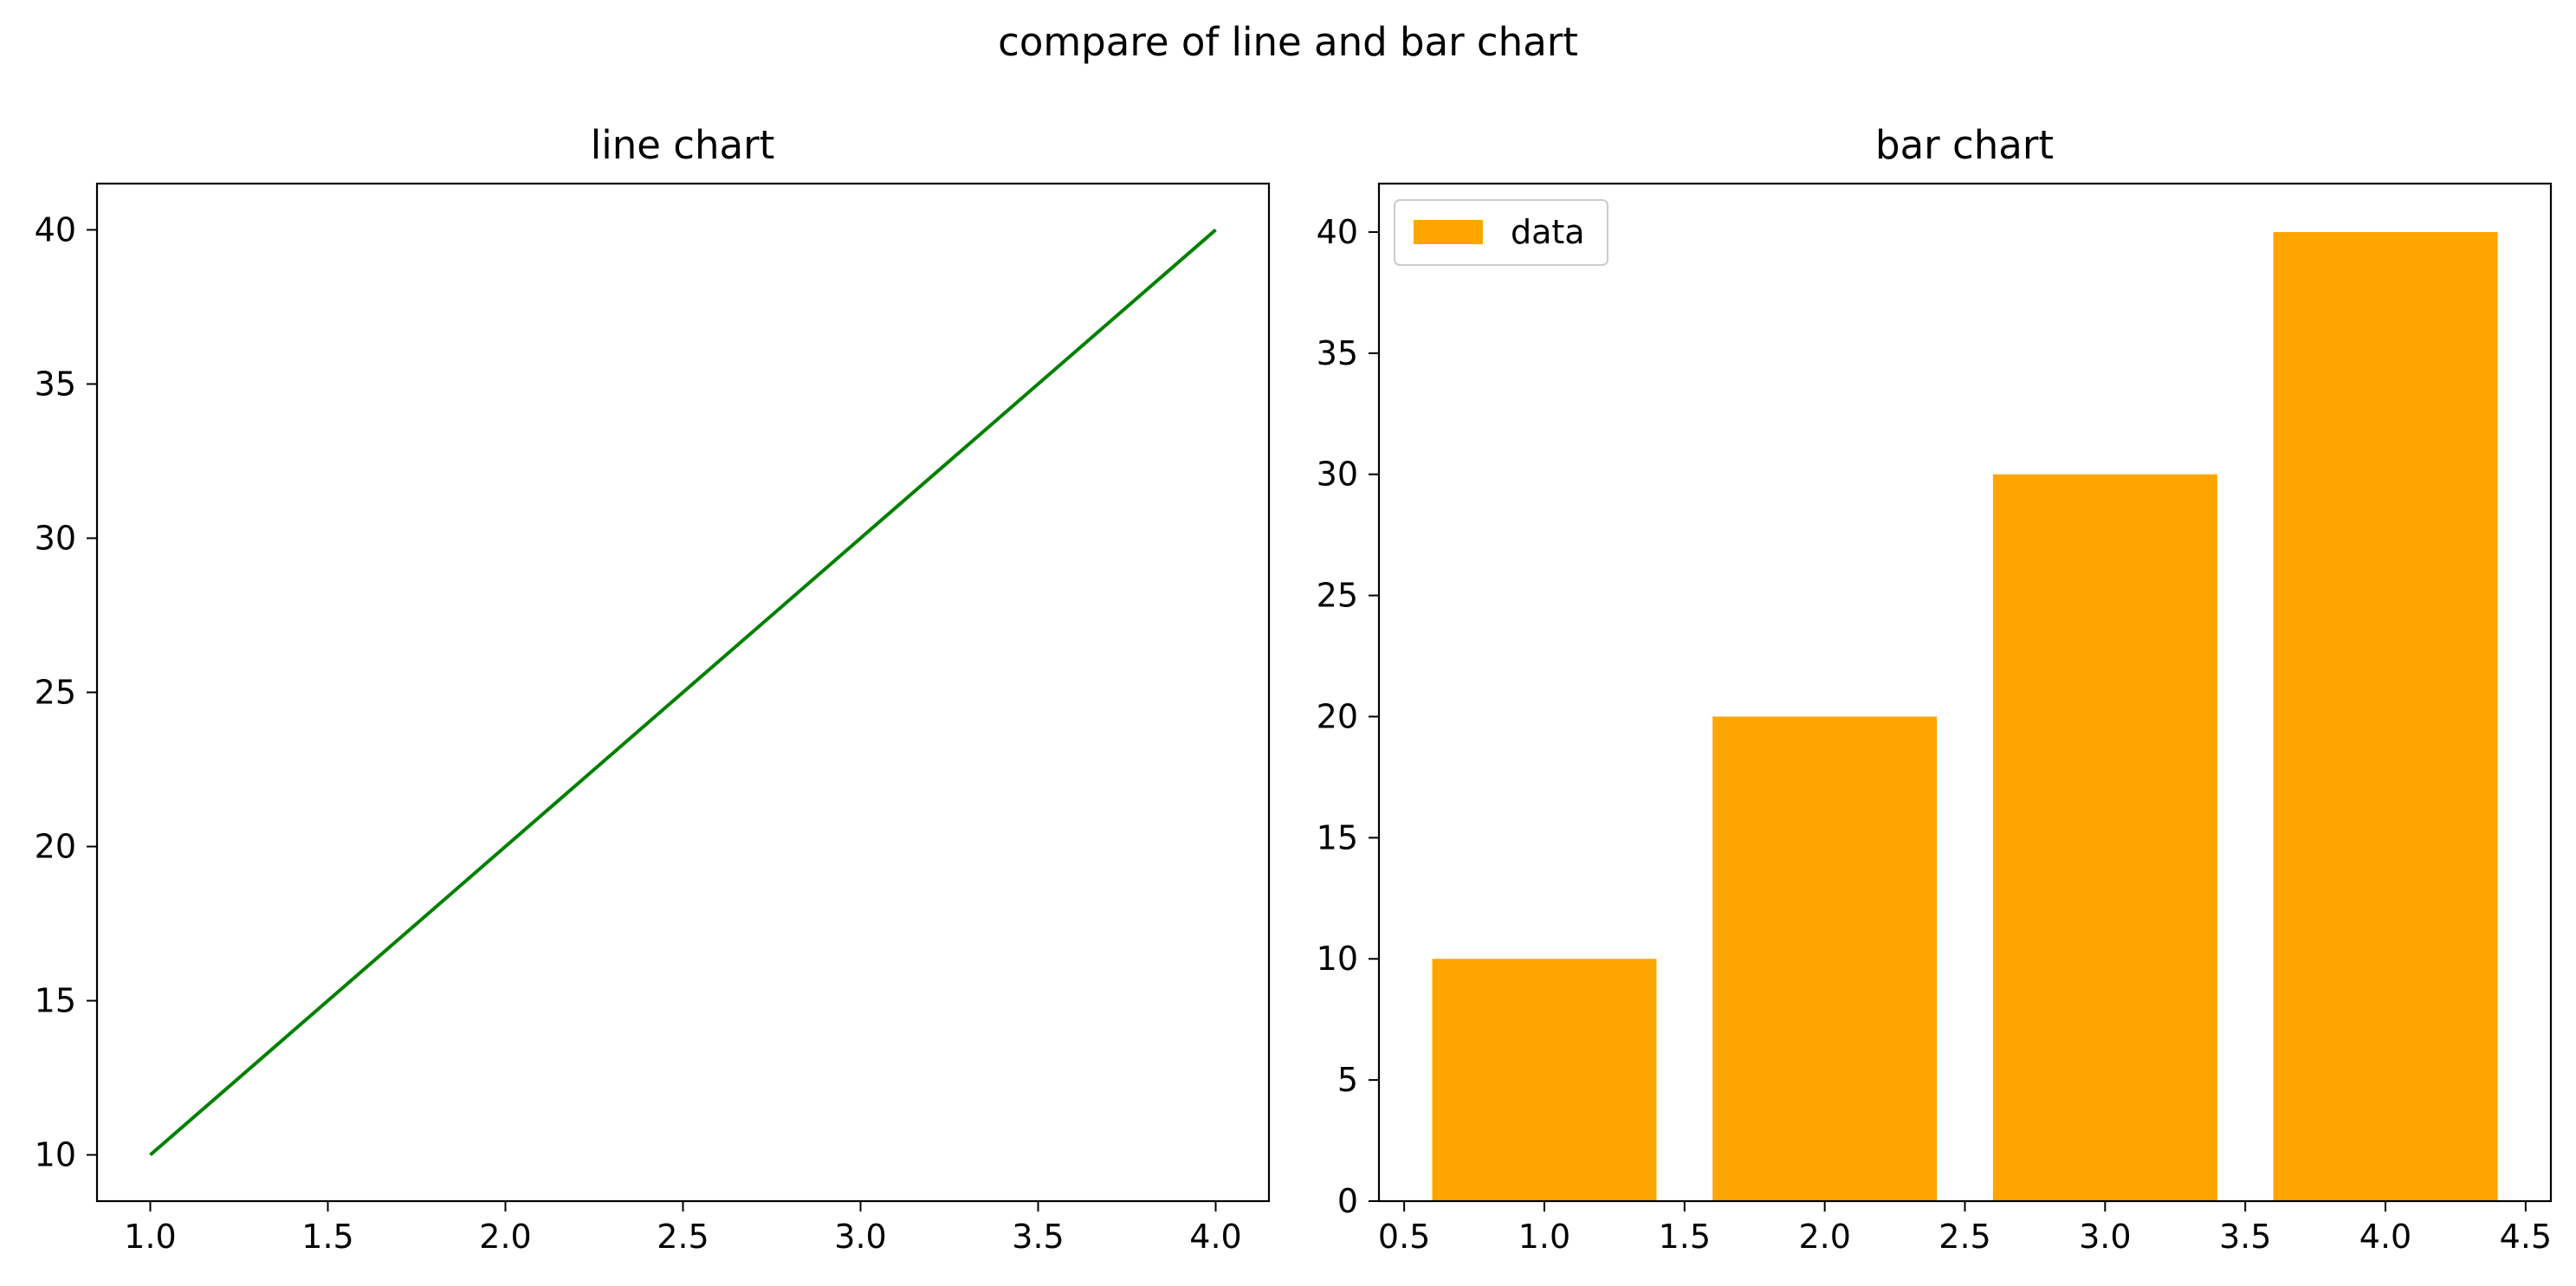 The width and height of the screenshot is (2576, 1286). Describe the element at coordinates (1347, 1080) in the screenshot. I see `bar-chart-y-tick-label: 5` at that location.